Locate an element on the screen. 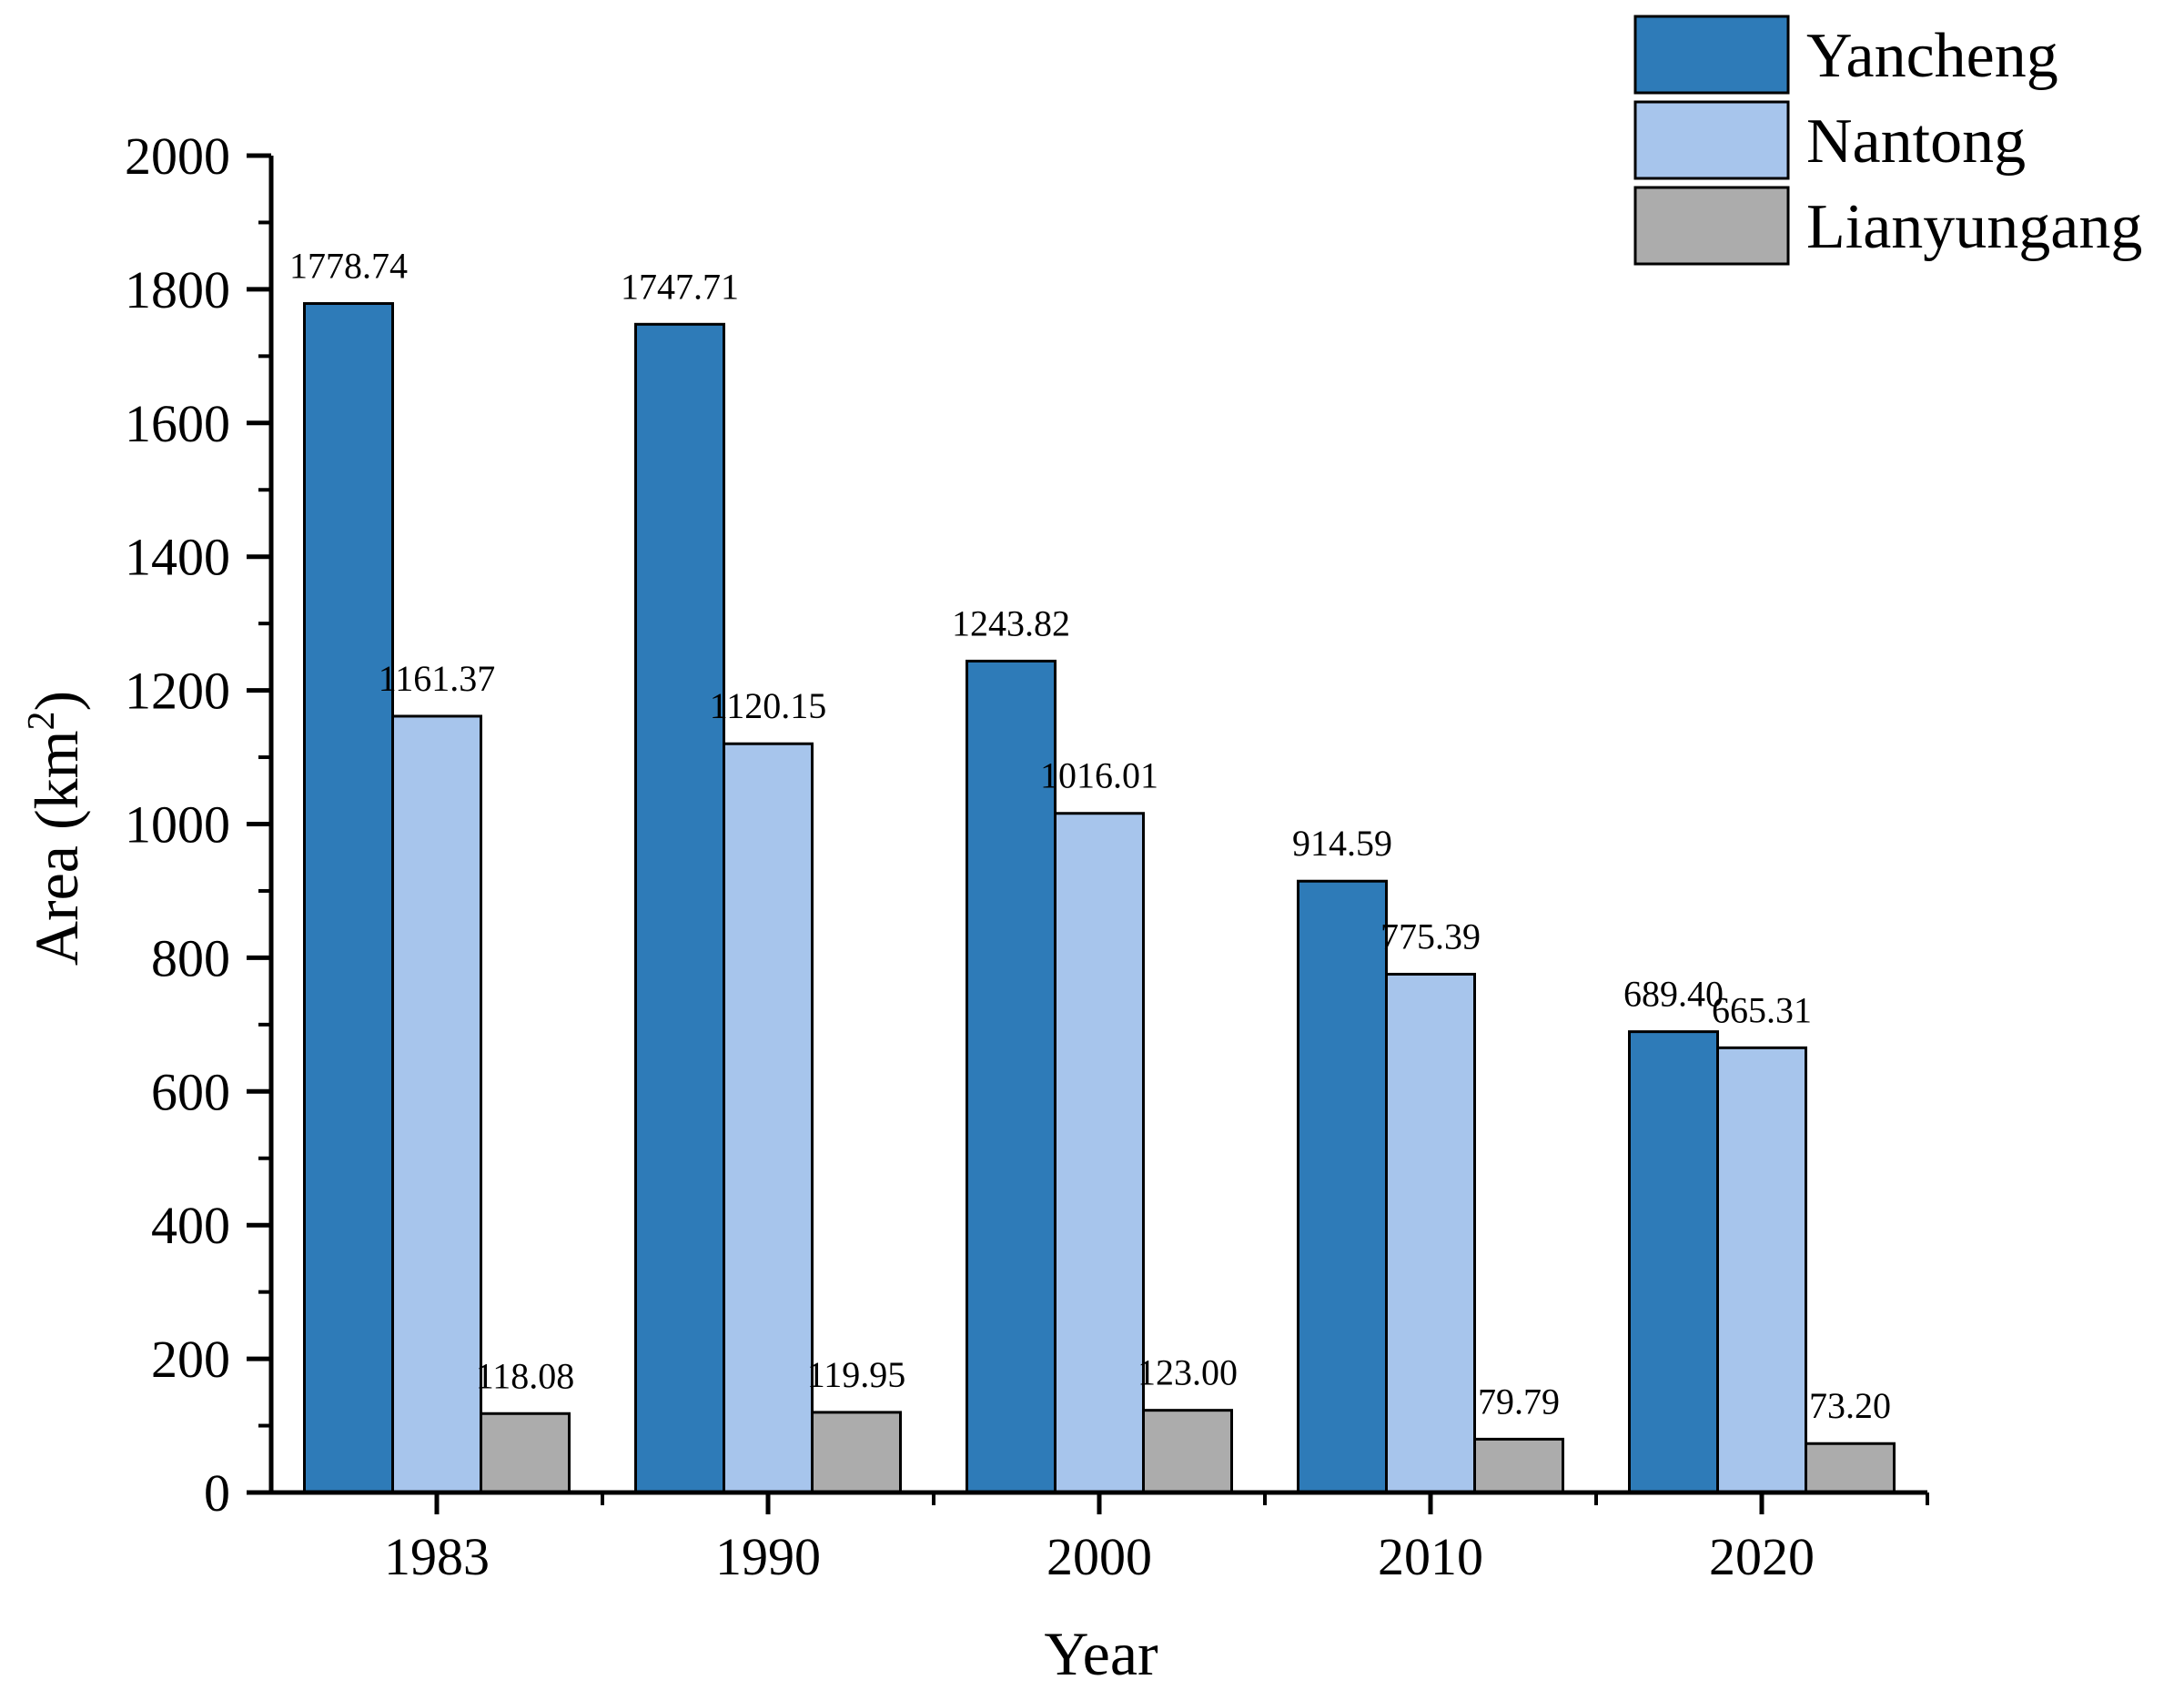 The width and height of the screenshot is (2184, 1700). y-tick-label: 800 is located at coordinates (191, 958).